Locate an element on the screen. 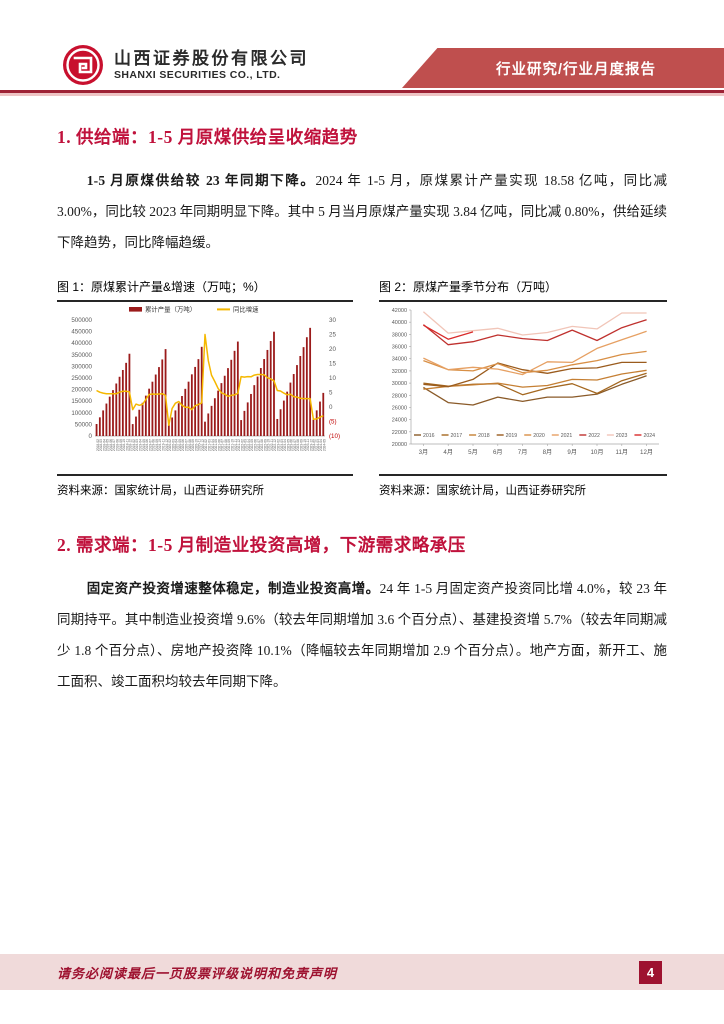  svg-text: 2021-05 is located at coordinates (216, 445).